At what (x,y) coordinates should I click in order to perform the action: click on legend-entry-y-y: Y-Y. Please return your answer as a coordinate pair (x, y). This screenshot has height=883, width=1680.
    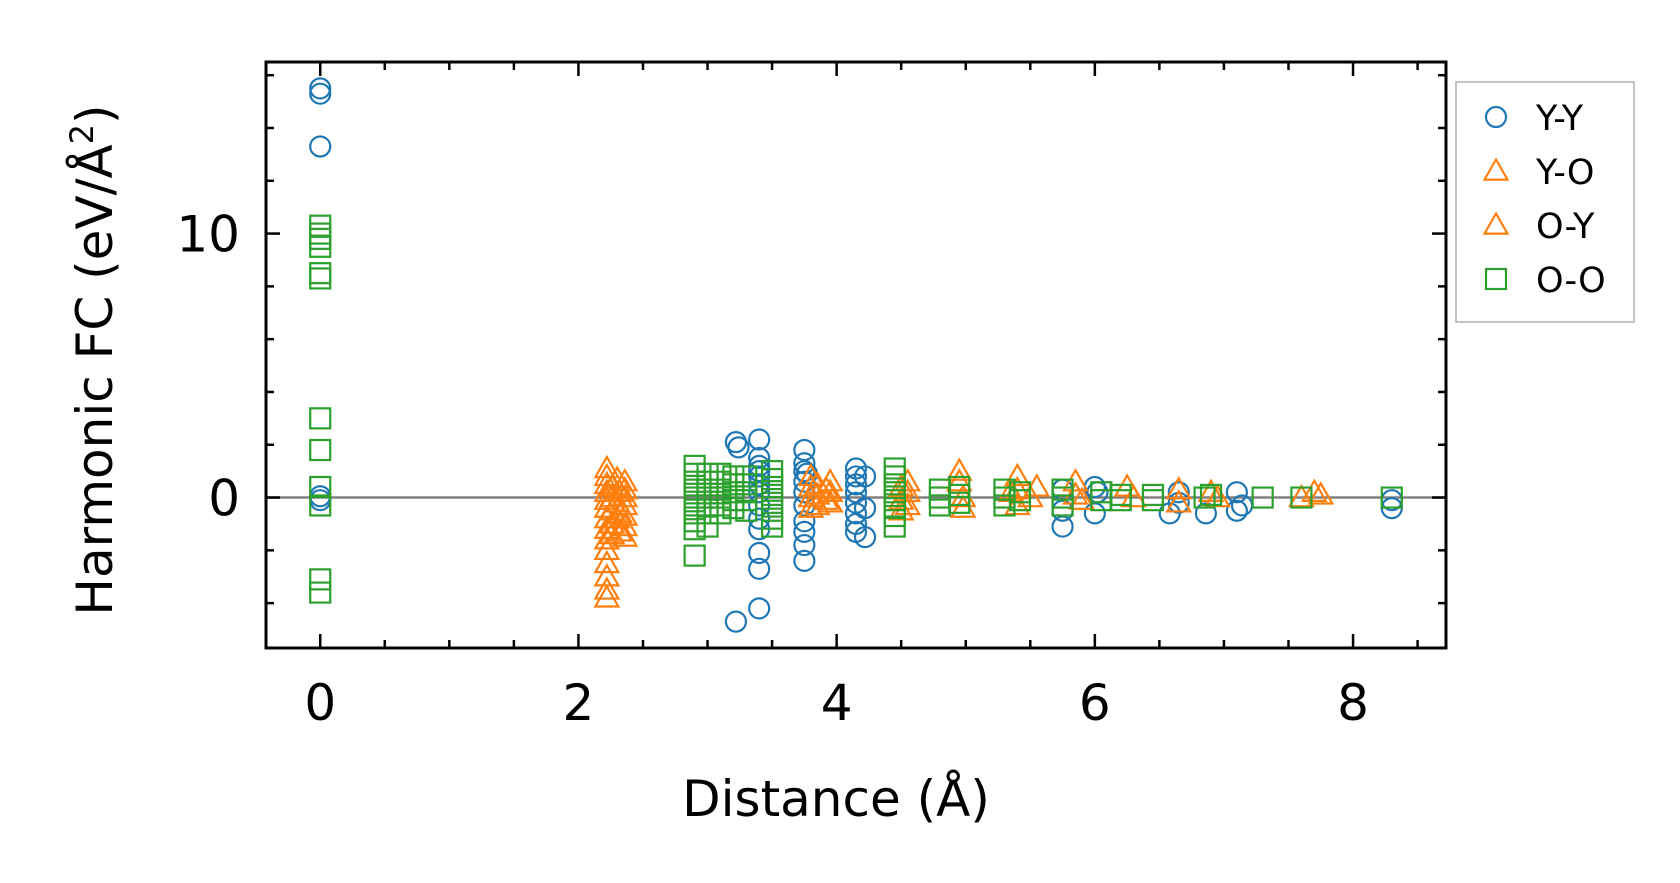
    Looking at the image, I should click on (1534, 119).